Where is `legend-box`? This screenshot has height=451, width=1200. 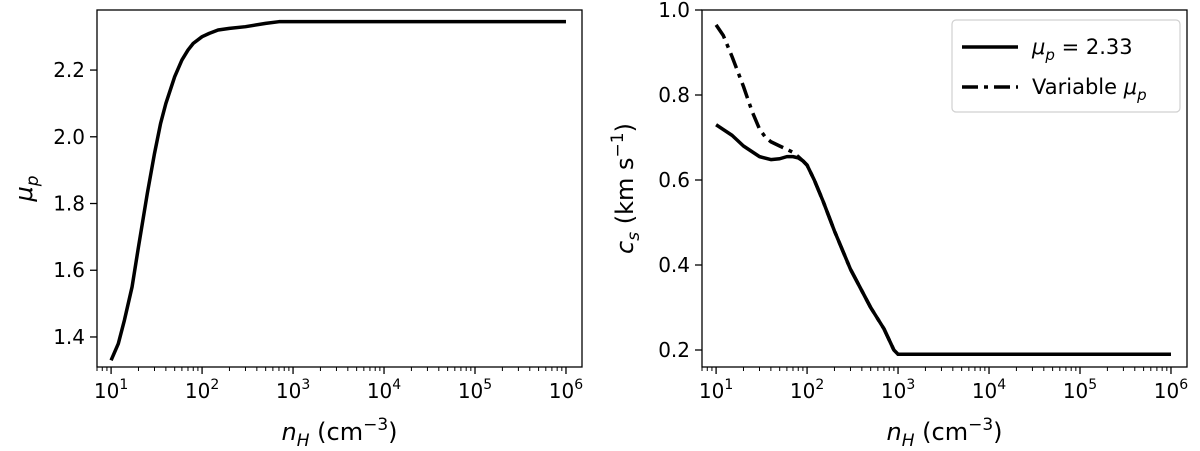
legend-box is located at coordinates (1066, 66).